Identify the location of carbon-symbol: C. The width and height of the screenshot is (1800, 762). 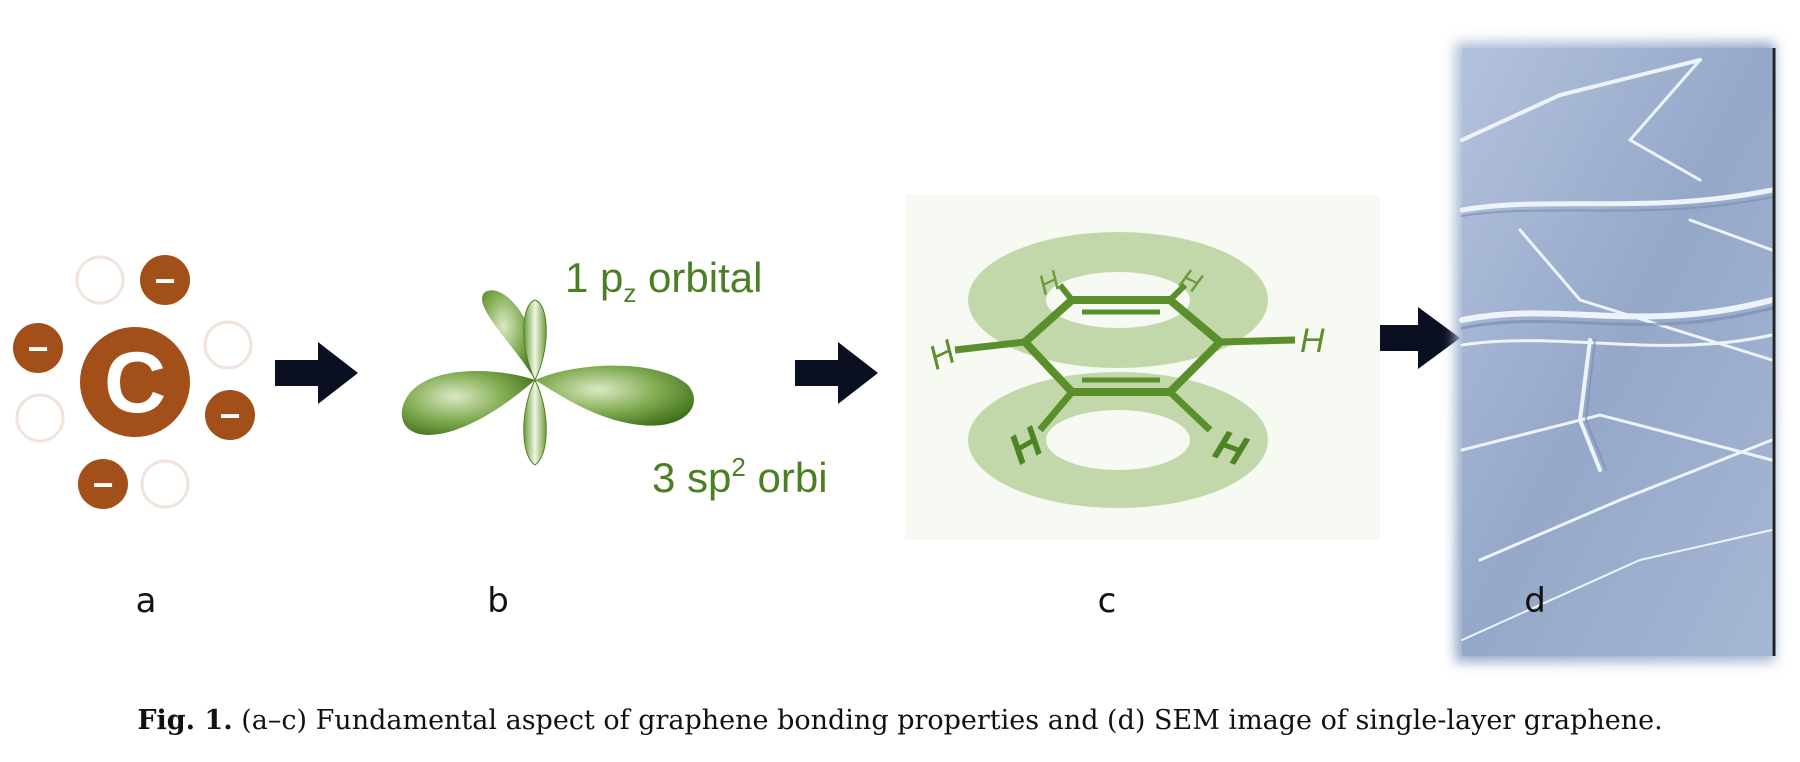
(135, 383).